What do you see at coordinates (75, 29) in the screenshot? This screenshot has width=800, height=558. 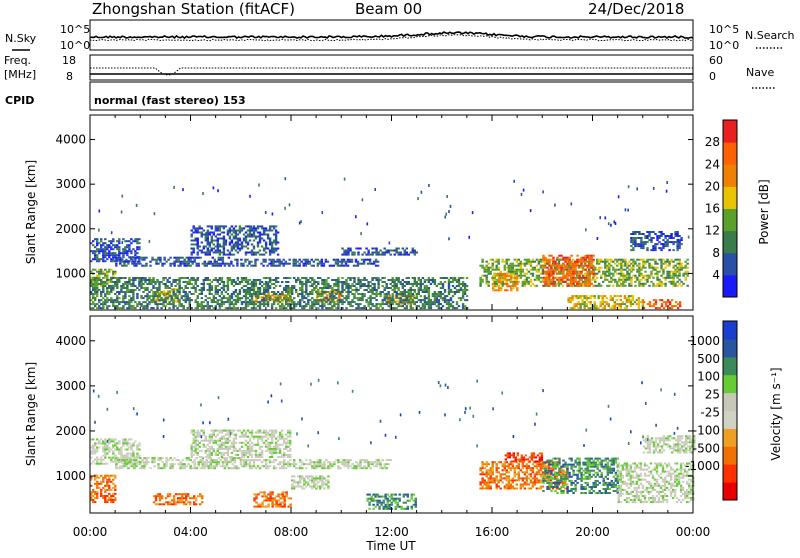 I see `n-sky-tick-top: 10^5` at bounding box center [75, 29].